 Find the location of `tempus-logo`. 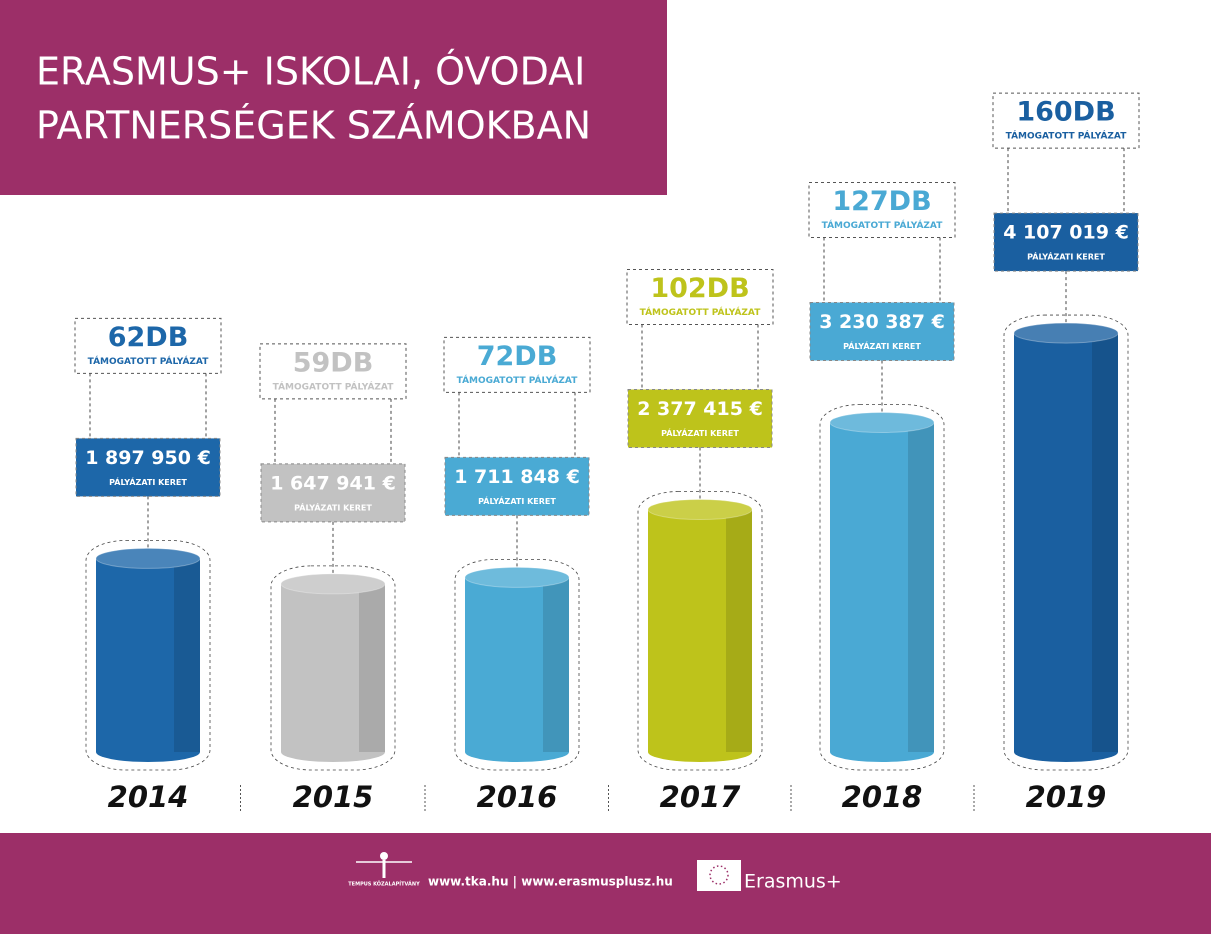

tempus-logo is located at coordinates (384, 865).